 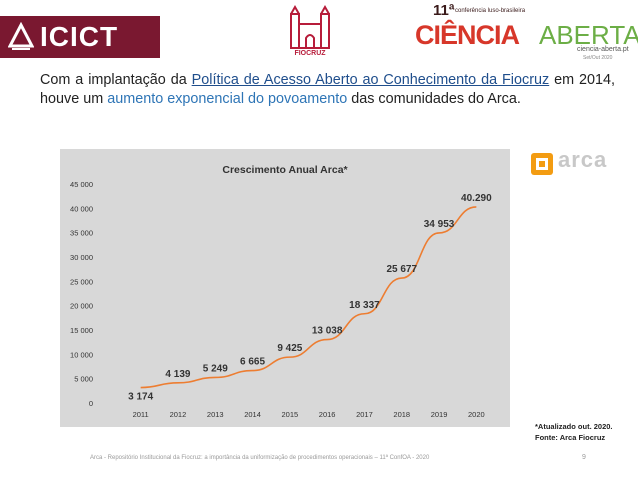 I want to click on icict-mark-icon, so click(x=21, y=36).